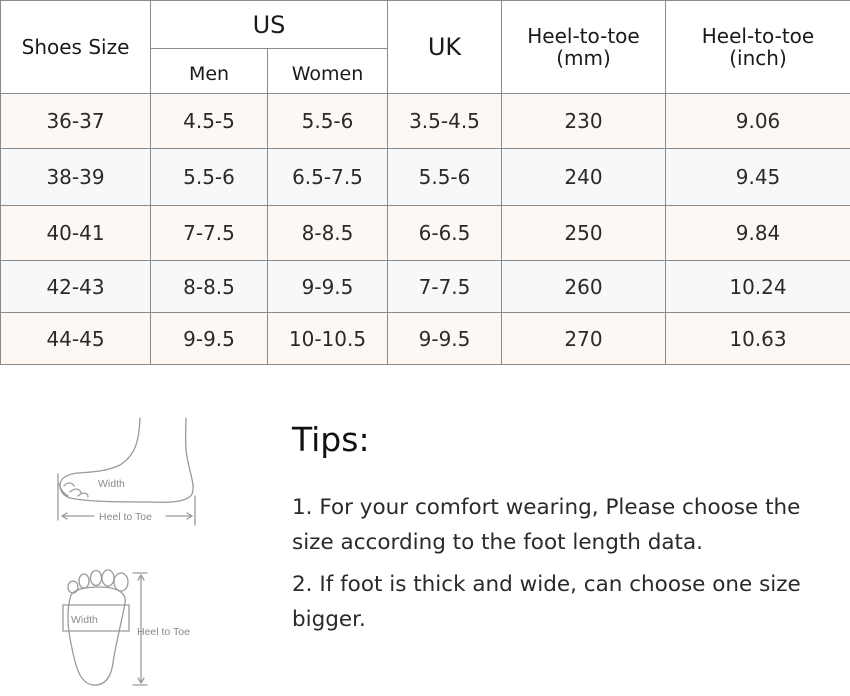 Image resolution: width=850 pixels, height=696 pixels. I want to click on cell-heel-inch: 10.24, so click(757, 286).